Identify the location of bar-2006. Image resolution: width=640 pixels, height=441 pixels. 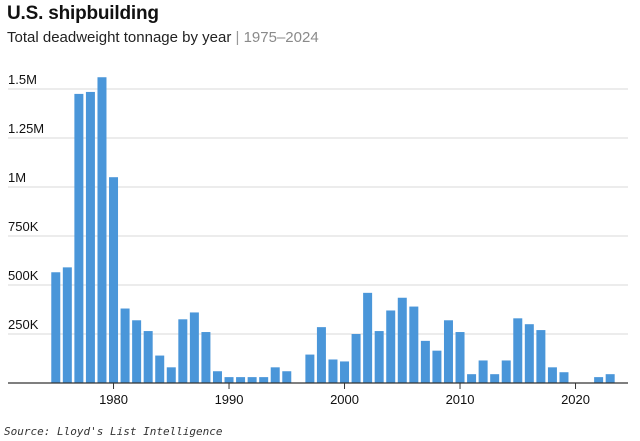
(414, 344).